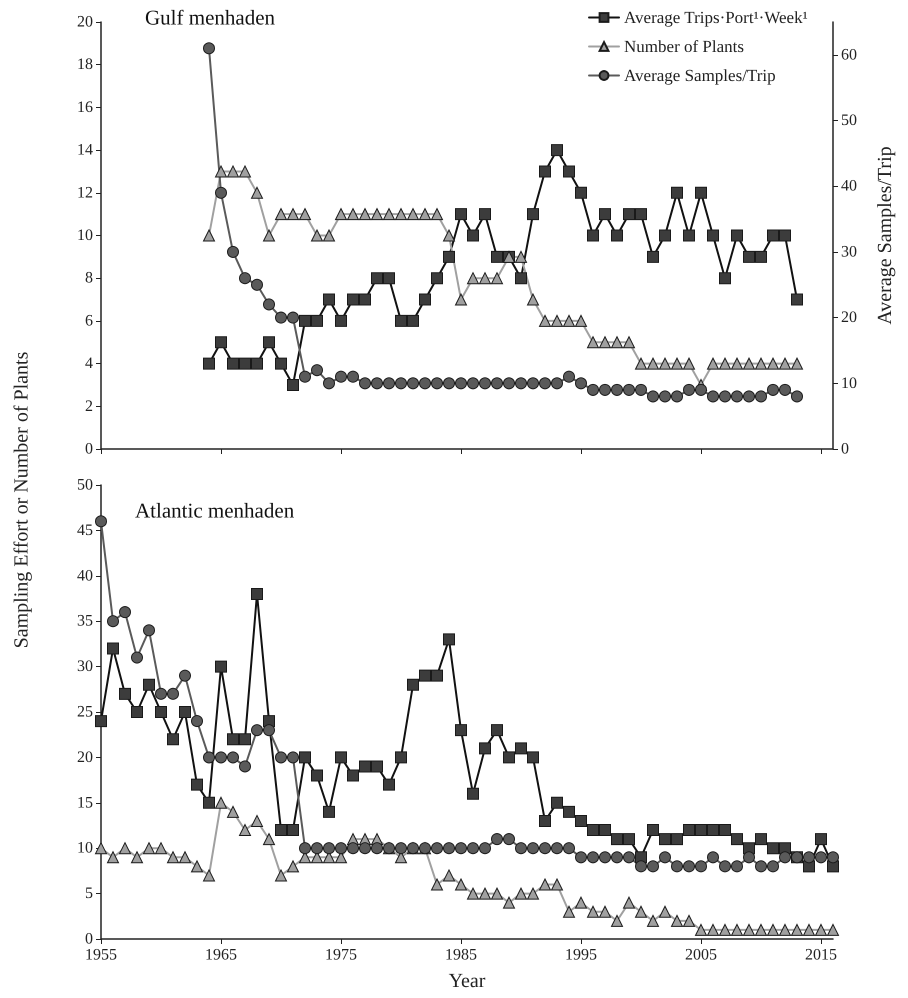  Describe the element at coordinates (85, 803) in the screenshot. I see `y-tick-label: 15` at that location.